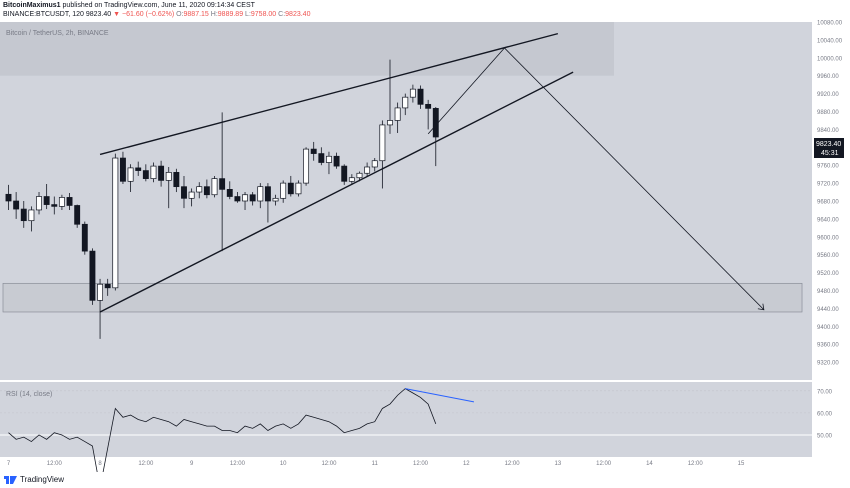 The height and width of the screenshot is (488, 850). What do you see at coordinates (825, 436) in the screenshot?
I see `rsi-tick-label: 50.00` at bounding box center [825, 436].